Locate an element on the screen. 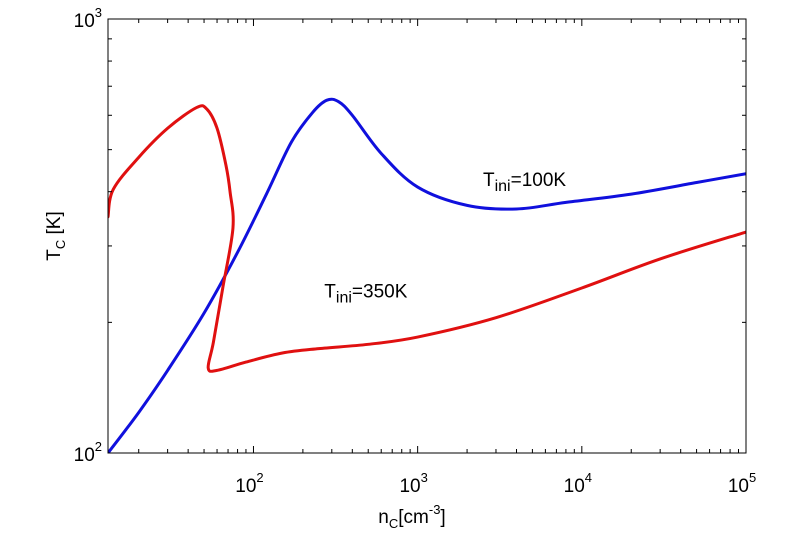 Image resolution: width=800 pixels, height=533 pixels. x-tick-label: 10⁵ is located at coordinates (742, 483).